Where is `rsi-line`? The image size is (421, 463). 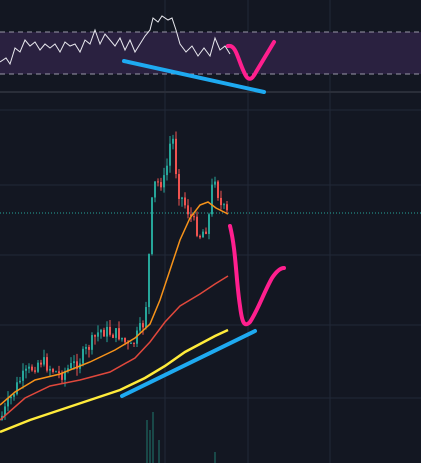 rsi-line is located at coordinates (115, 40).